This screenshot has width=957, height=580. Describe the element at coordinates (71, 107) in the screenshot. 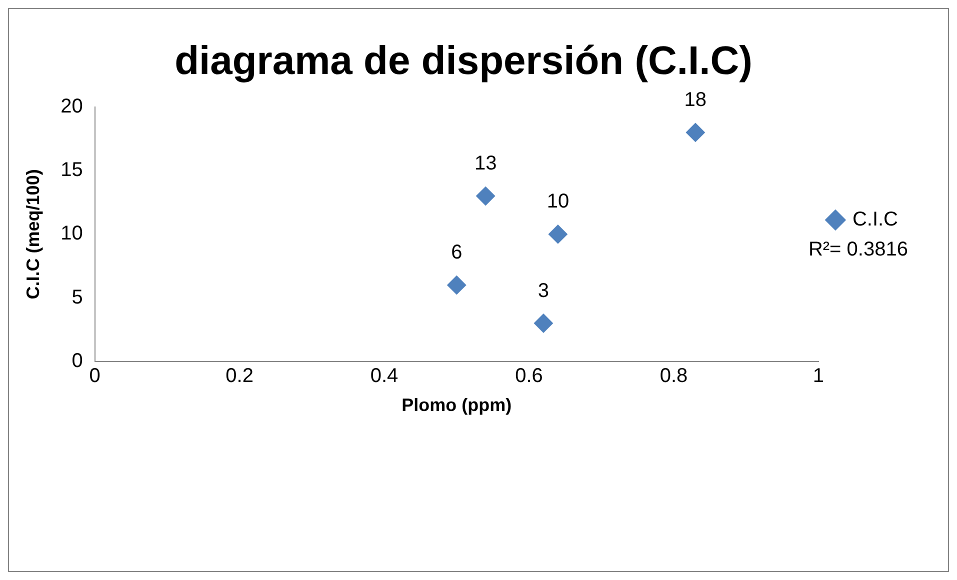

I see `y-tick-label: 20` at that location.